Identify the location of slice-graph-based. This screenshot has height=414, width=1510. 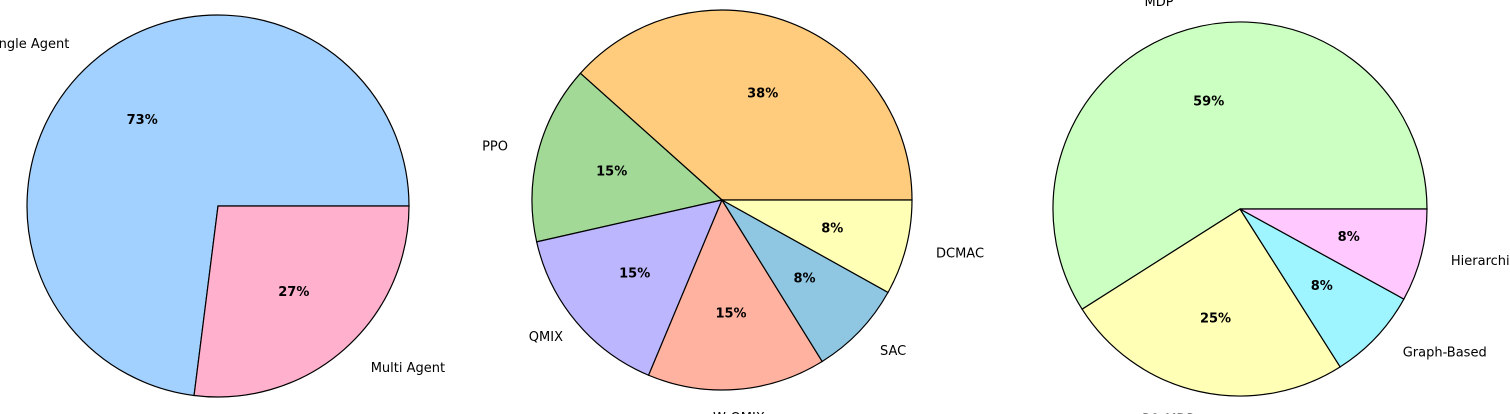
(1322, 288).